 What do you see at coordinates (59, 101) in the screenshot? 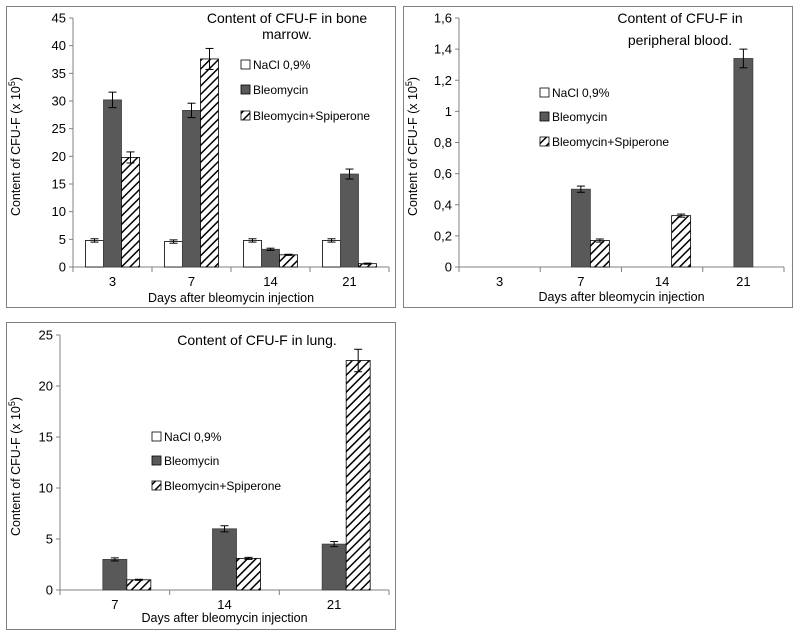
I see `y-tick-label: 30` at bounding box center [59, 101].